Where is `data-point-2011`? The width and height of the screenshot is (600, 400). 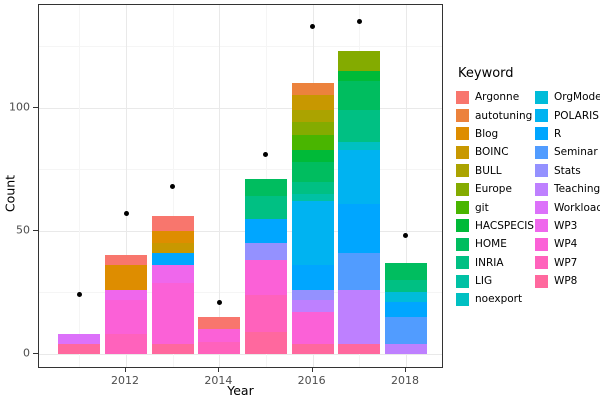 data-point-2011 is located at coordinates (79, 295).